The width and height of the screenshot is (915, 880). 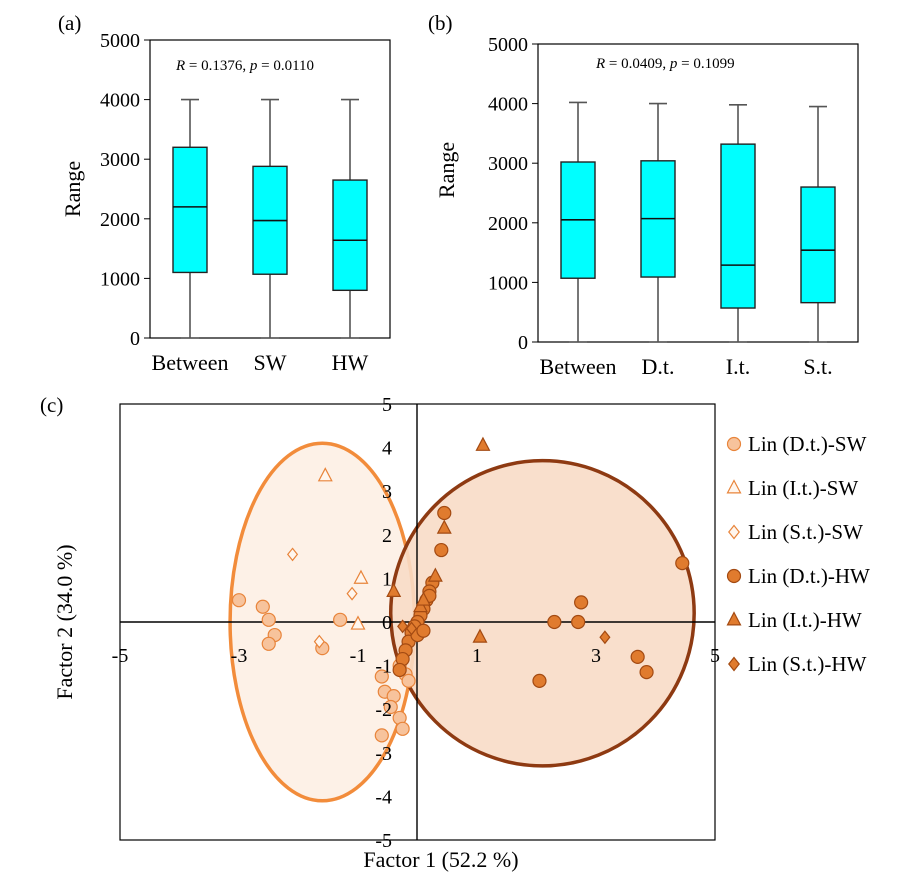 What do you see at coordinates (387, 405) in the screenshot?
I see `panel-c-y-tick-label: 5` at bounding box center [387, 405].